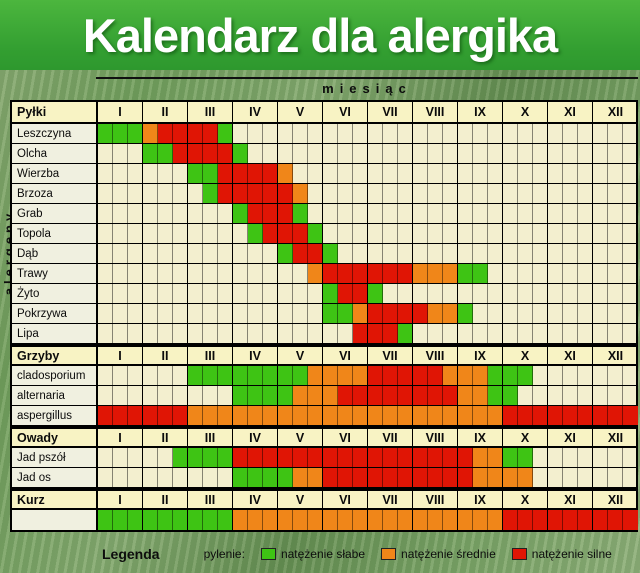  What do you see at coordinates (324, 113) in the screenshot?
I see `section-header-row: Pyłki I II III IV V VI VII VIII IX X XI XII` at bounding box center [324, 113].